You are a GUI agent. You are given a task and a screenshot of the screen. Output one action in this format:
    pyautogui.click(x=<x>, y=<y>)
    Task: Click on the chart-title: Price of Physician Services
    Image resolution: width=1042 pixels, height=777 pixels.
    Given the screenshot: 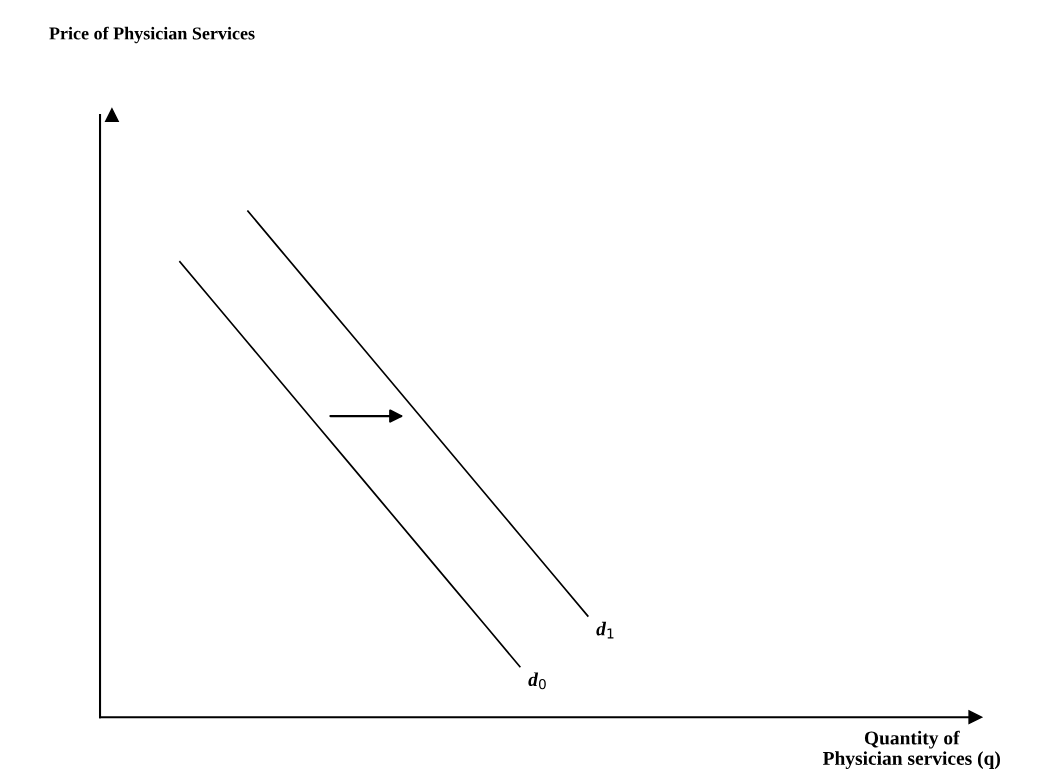 What is the action you would take?
    pyautogui.click(x=152, y=35)
    